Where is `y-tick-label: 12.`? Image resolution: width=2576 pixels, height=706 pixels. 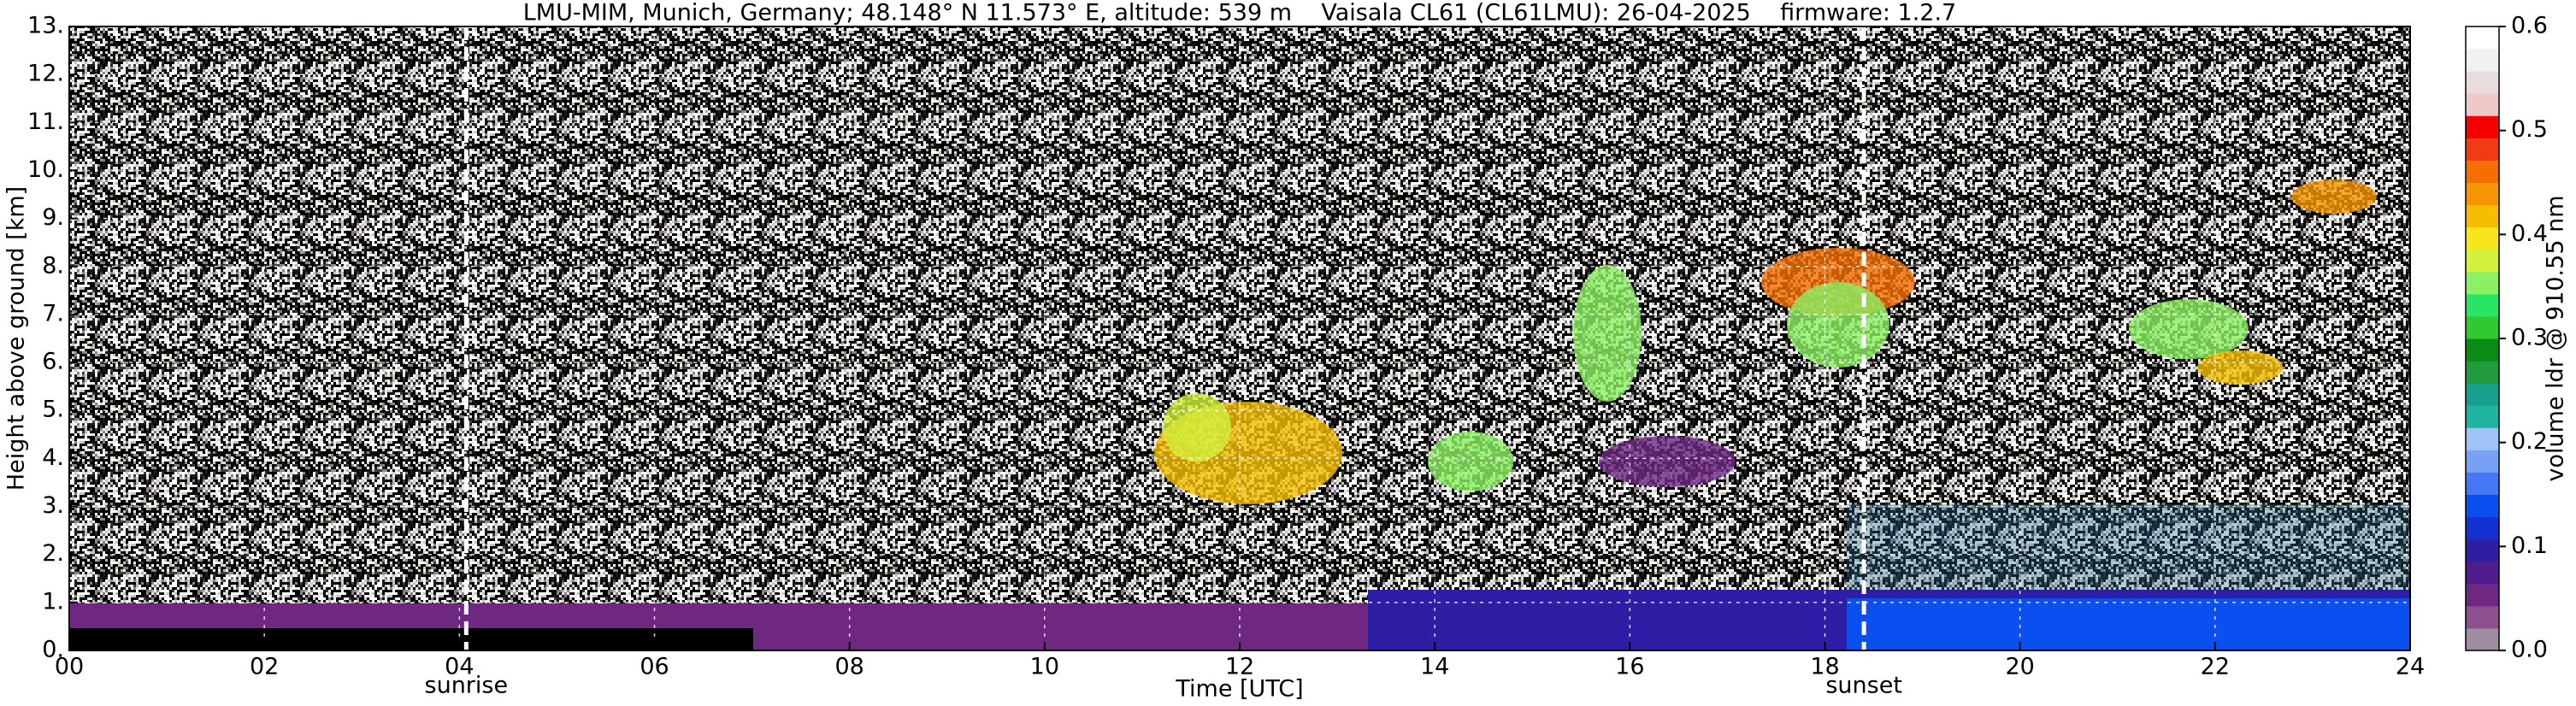
y-tick-label: 12. is located at coordinates (45, 74).